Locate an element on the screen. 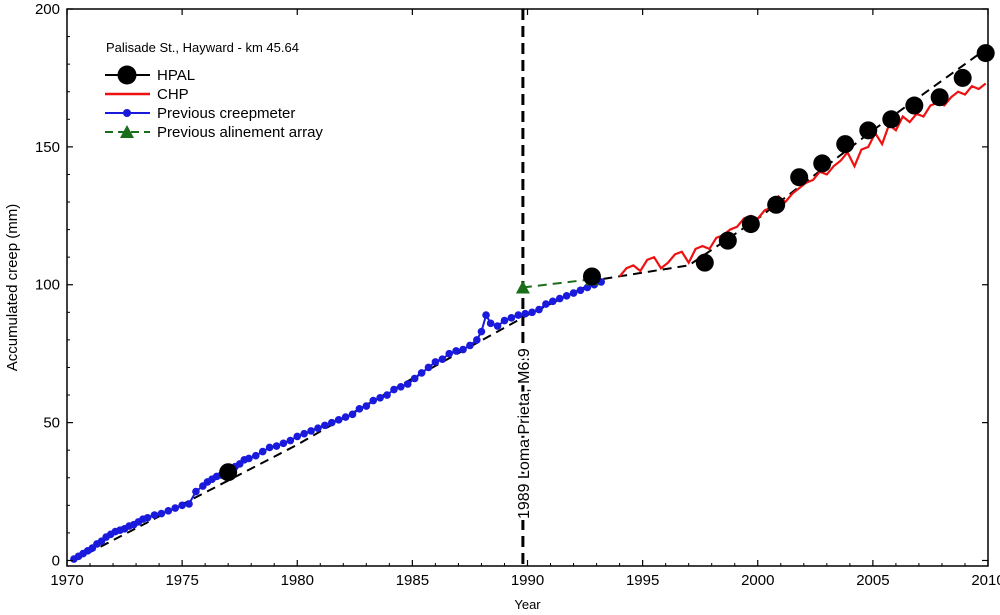  series-line-alinement-array is located at coordinates (557, 283).